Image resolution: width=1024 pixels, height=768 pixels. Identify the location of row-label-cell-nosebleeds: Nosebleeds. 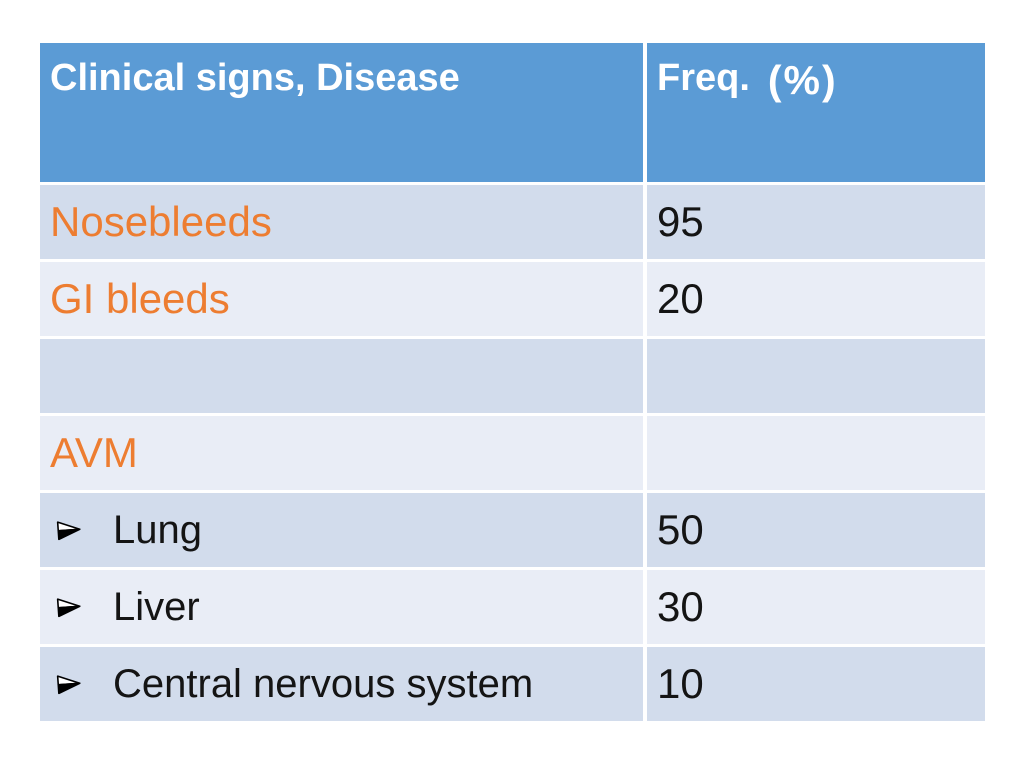
(341, 222).